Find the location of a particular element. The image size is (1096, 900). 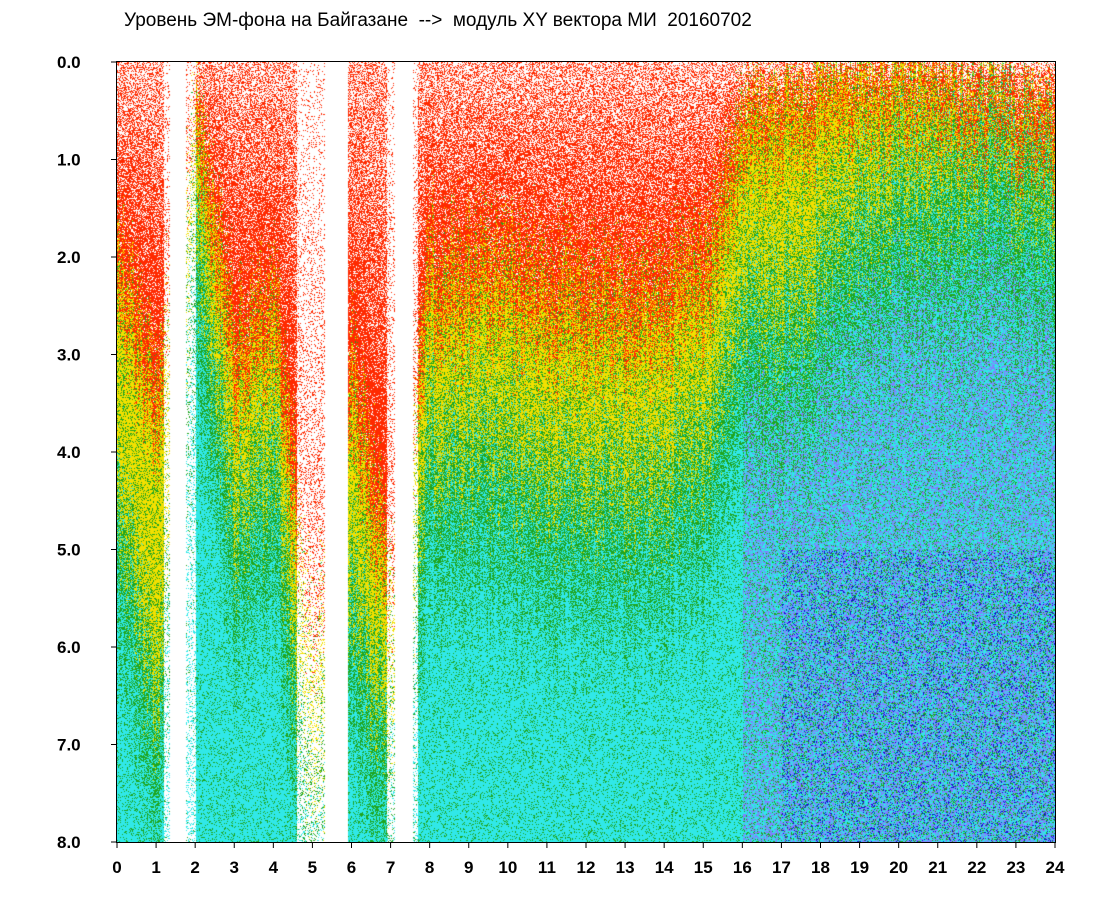

x-tick-label: 6 is located at coordinates (351, 867).